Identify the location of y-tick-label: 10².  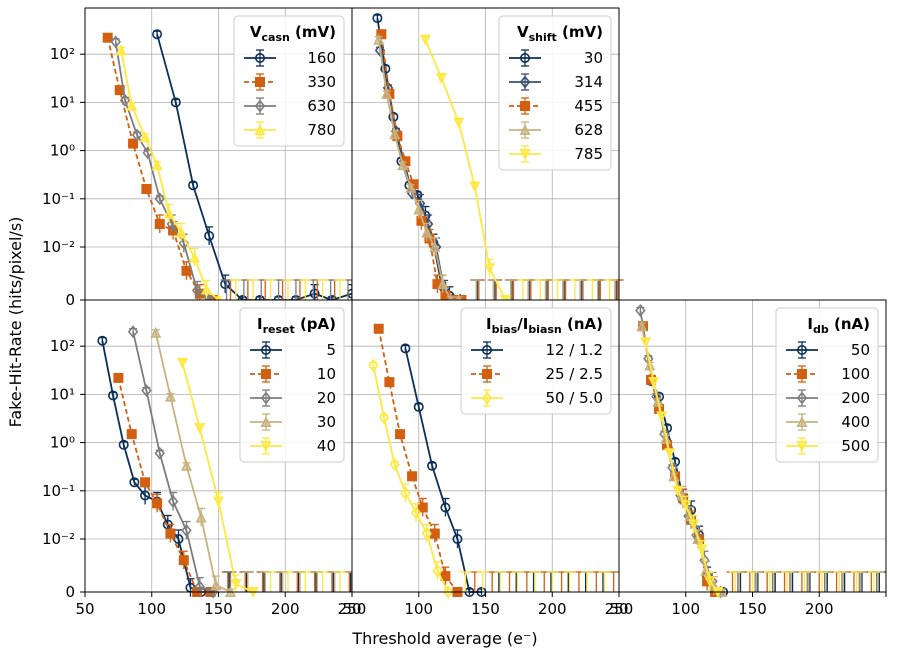
(62, 54).